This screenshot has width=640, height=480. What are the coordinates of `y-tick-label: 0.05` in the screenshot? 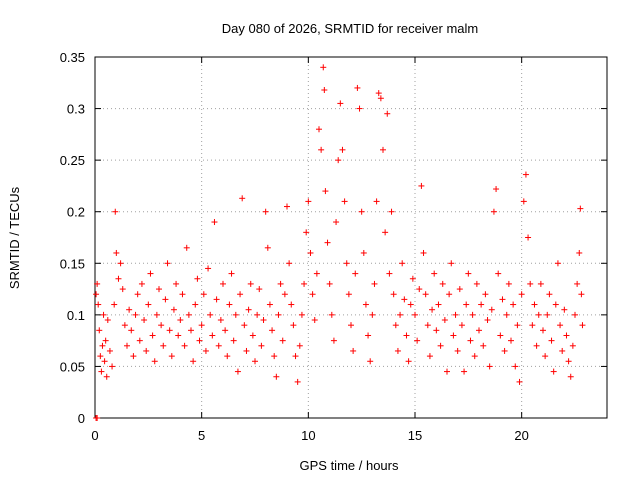 It's located at (72, 366).